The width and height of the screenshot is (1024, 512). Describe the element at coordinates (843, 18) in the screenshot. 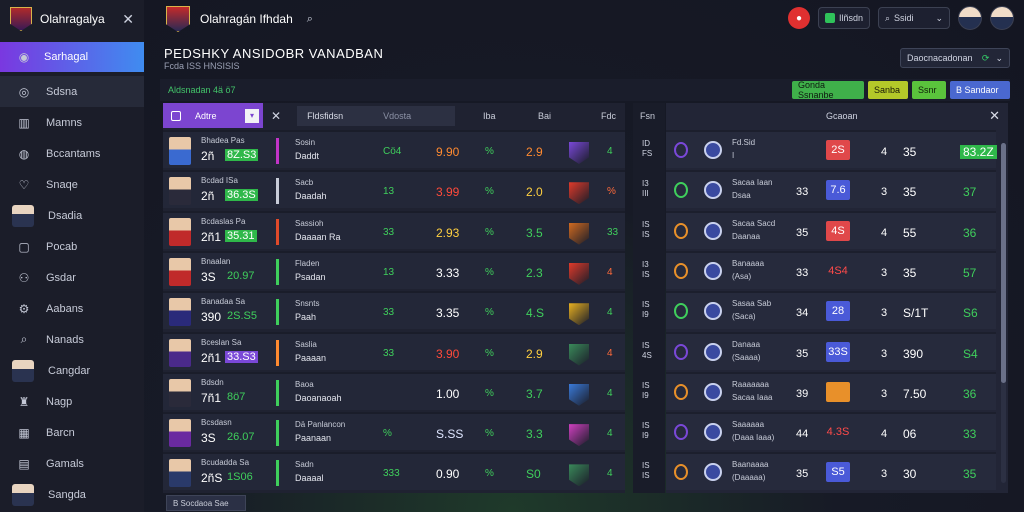

I see `status-pill: Ilñsdn` at that location.